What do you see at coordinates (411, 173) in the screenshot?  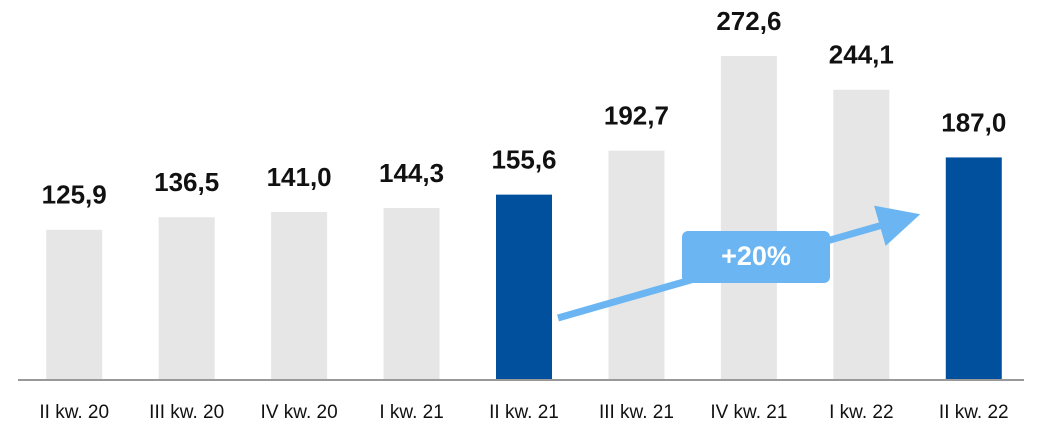 I see `value-label: 144,3` at bounding box center [411, 173].